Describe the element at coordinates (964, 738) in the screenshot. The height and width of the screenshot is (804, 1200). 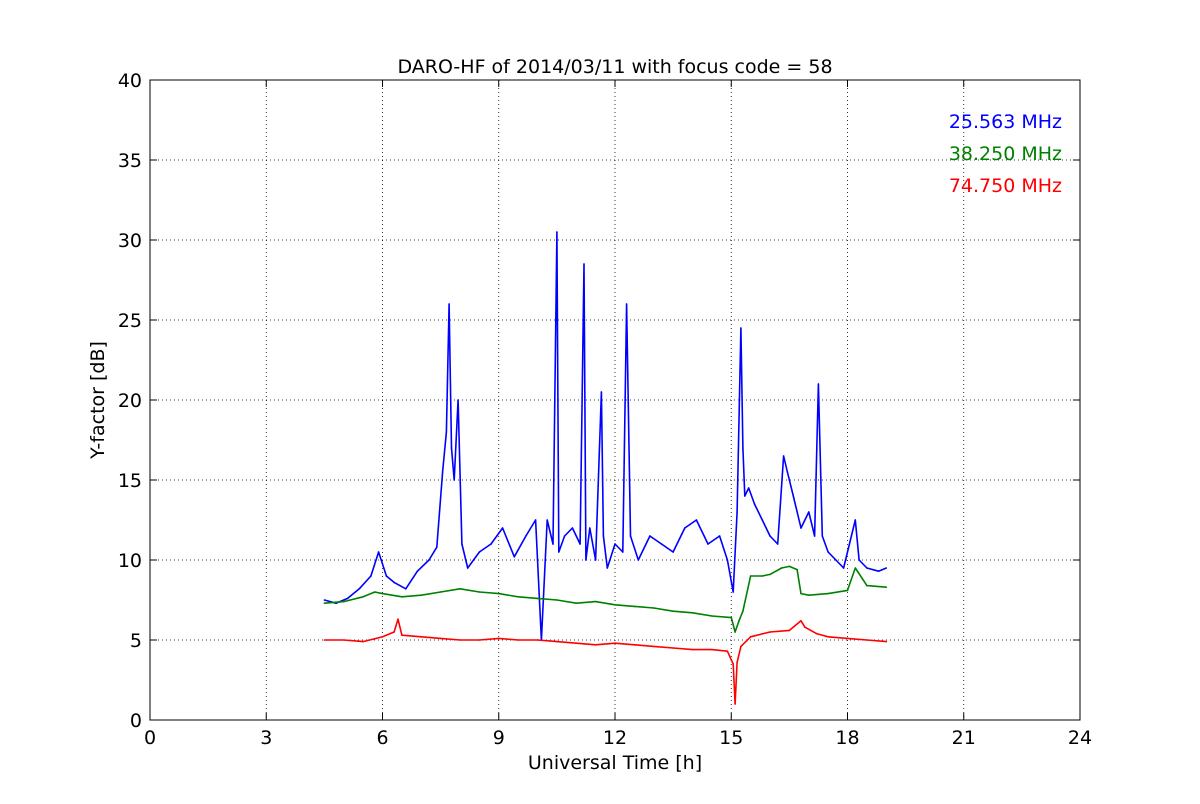
I see `x-tick-label: 21` at that location.